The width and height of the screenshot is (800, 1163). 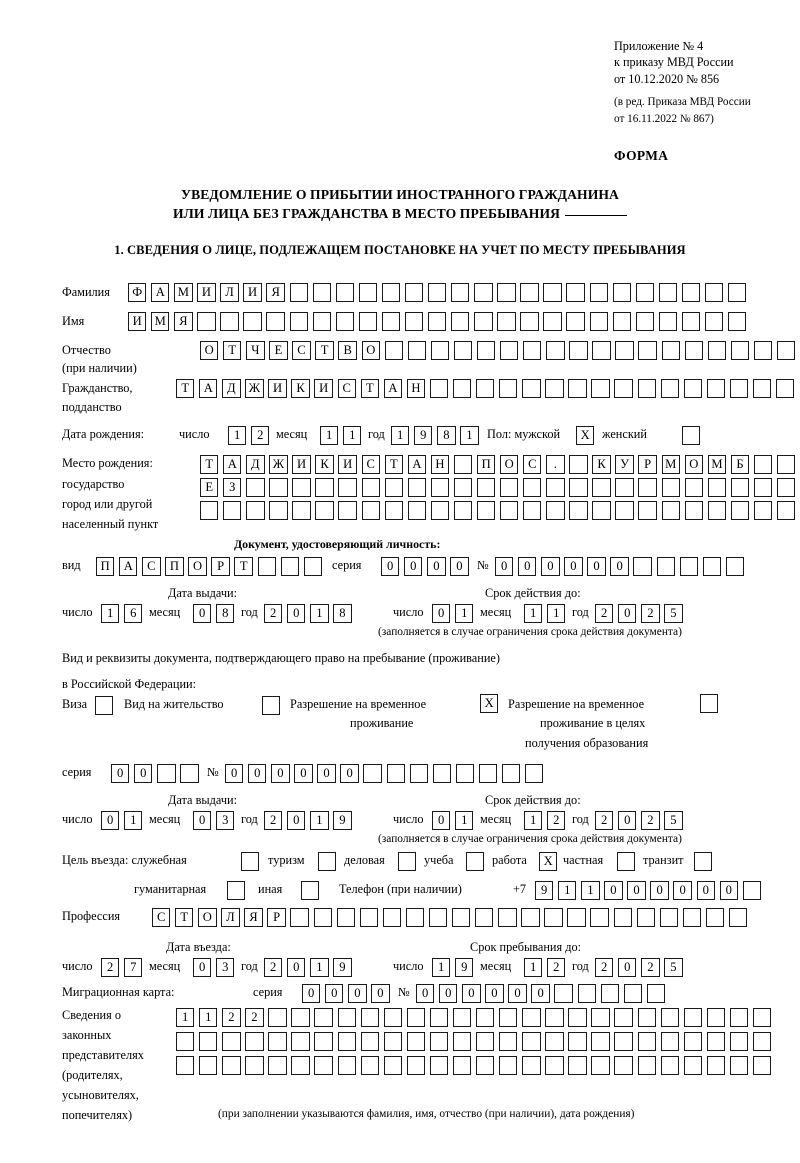 I want to click on cell: Я, so click(x=253, y=918).